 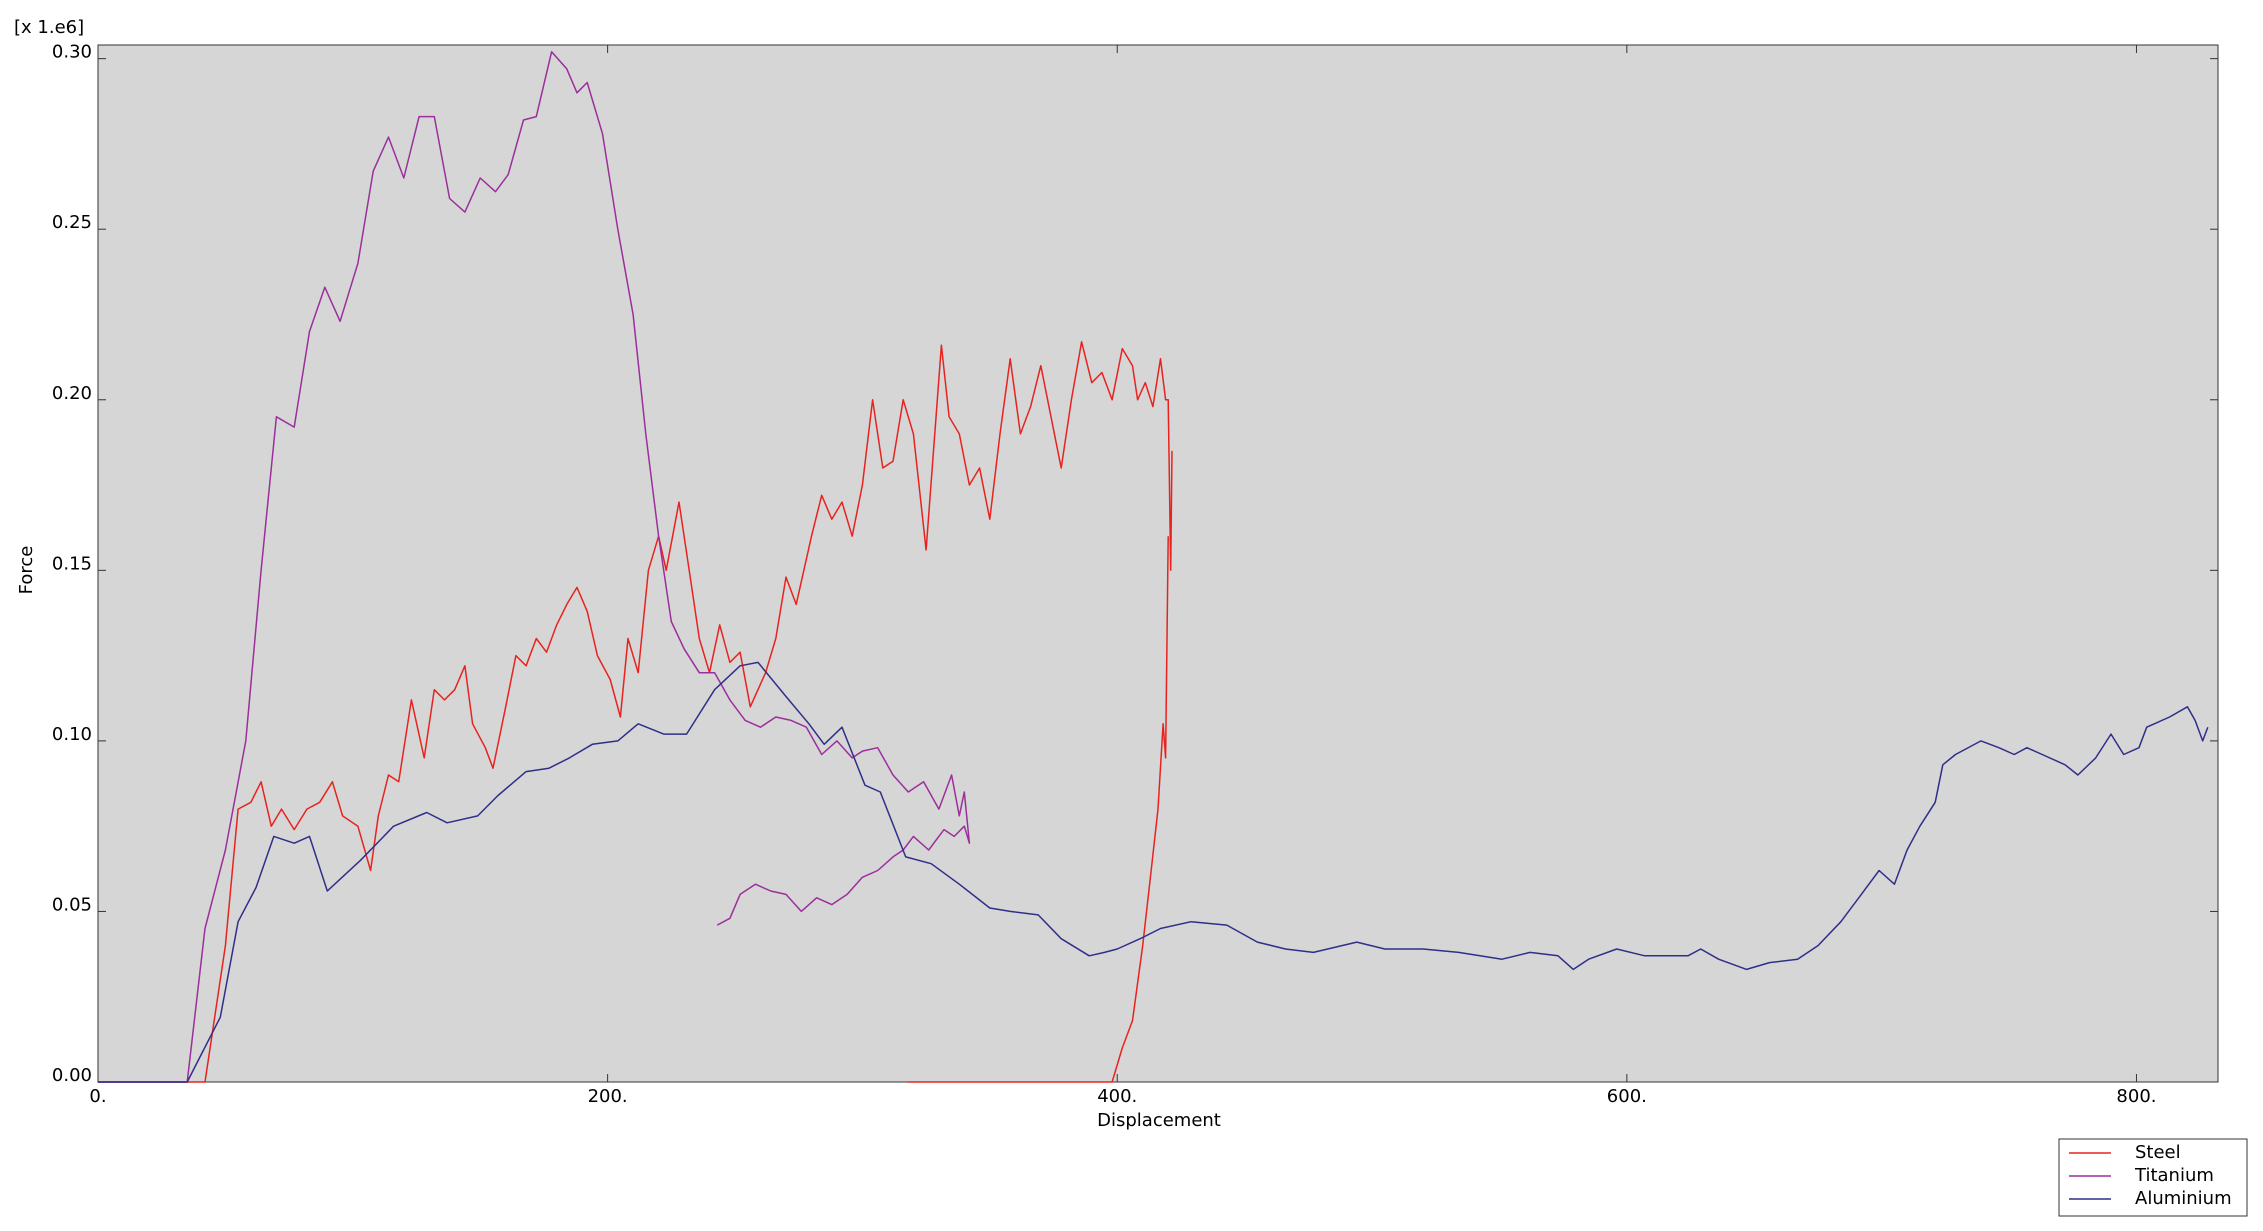 I want to click on legend-box, so click(x=2153, y=1177).